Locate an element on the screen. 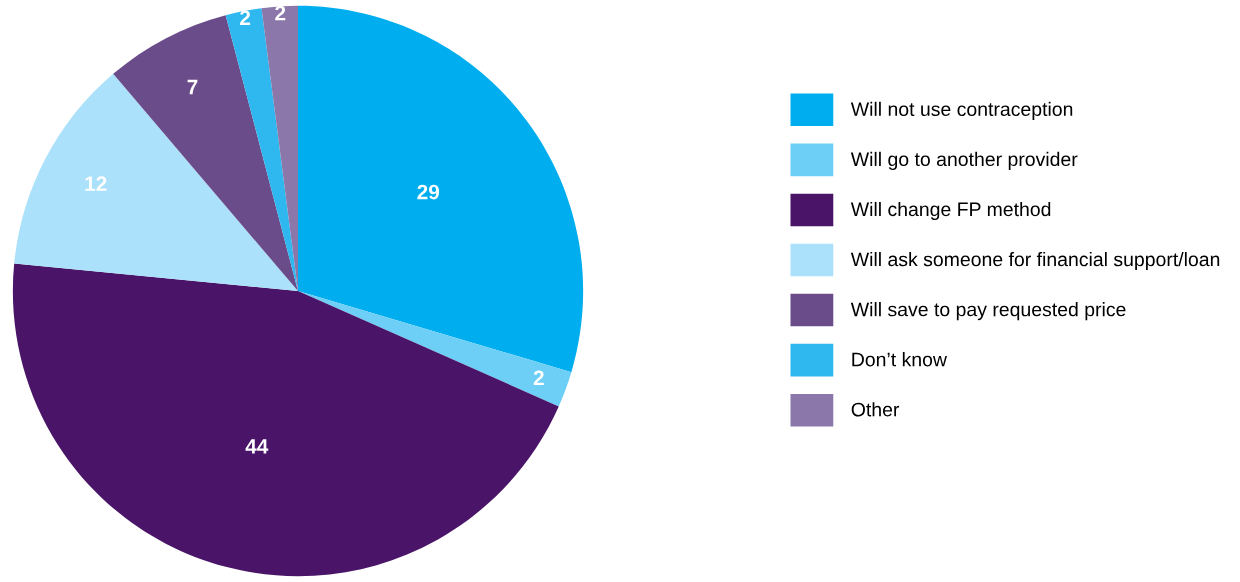 Image resolution: width=1240 pixels, height=582 pixels. legend-label: Will change FP method is located at coordinates (950, 211).